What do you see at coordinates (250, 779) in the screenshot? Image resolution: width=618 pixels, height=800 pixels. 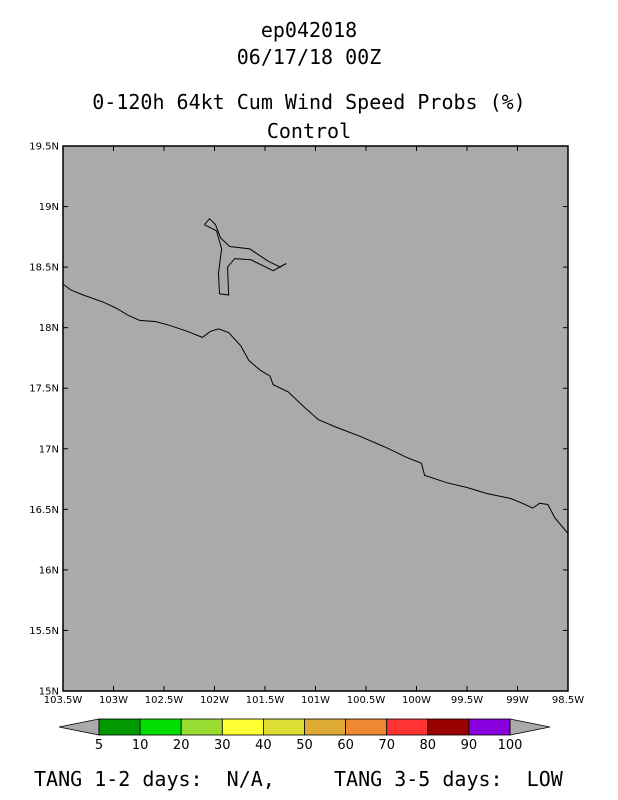 I see `tang-1-2-value: N/A,` at bounding box center [250, 779].